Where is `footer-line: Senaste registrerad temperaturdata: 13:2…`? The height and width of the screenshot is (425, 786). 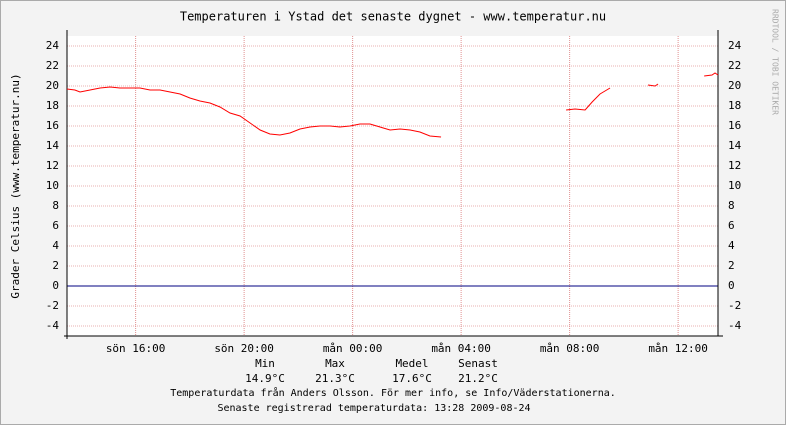
footer-line: Senaste registrerad temperaturdata: 13:2… is located at coordinates (373, 408).